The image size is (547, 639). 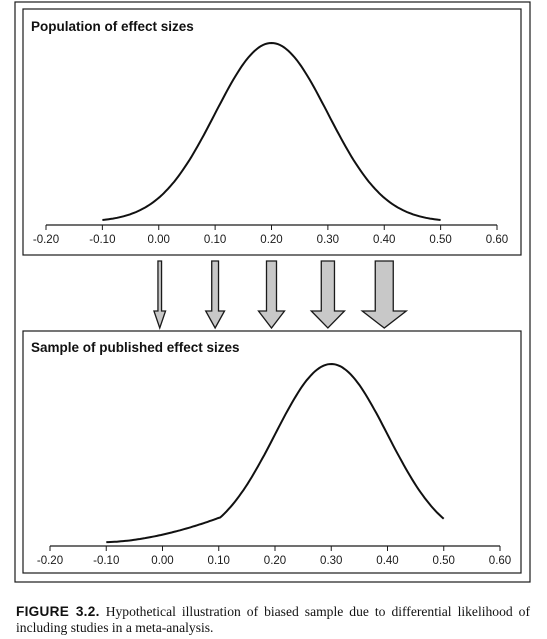 I want to click on panel-sample-x-axis: -0.20 -0.10 0.00 0.10 0.20 0.30 0.40 0.50 0.60, so click(x=274, y=556).